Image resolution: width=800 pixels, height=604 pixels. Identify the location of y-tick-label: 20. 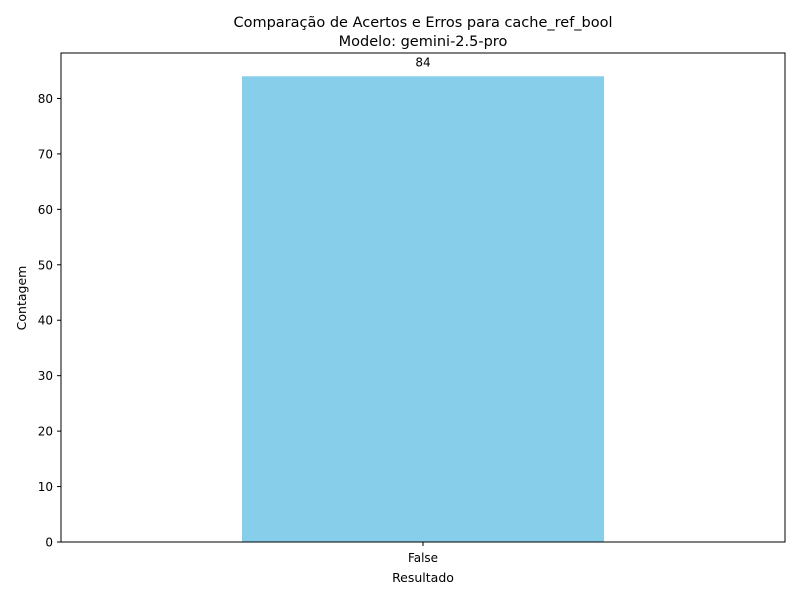
(45, 432).